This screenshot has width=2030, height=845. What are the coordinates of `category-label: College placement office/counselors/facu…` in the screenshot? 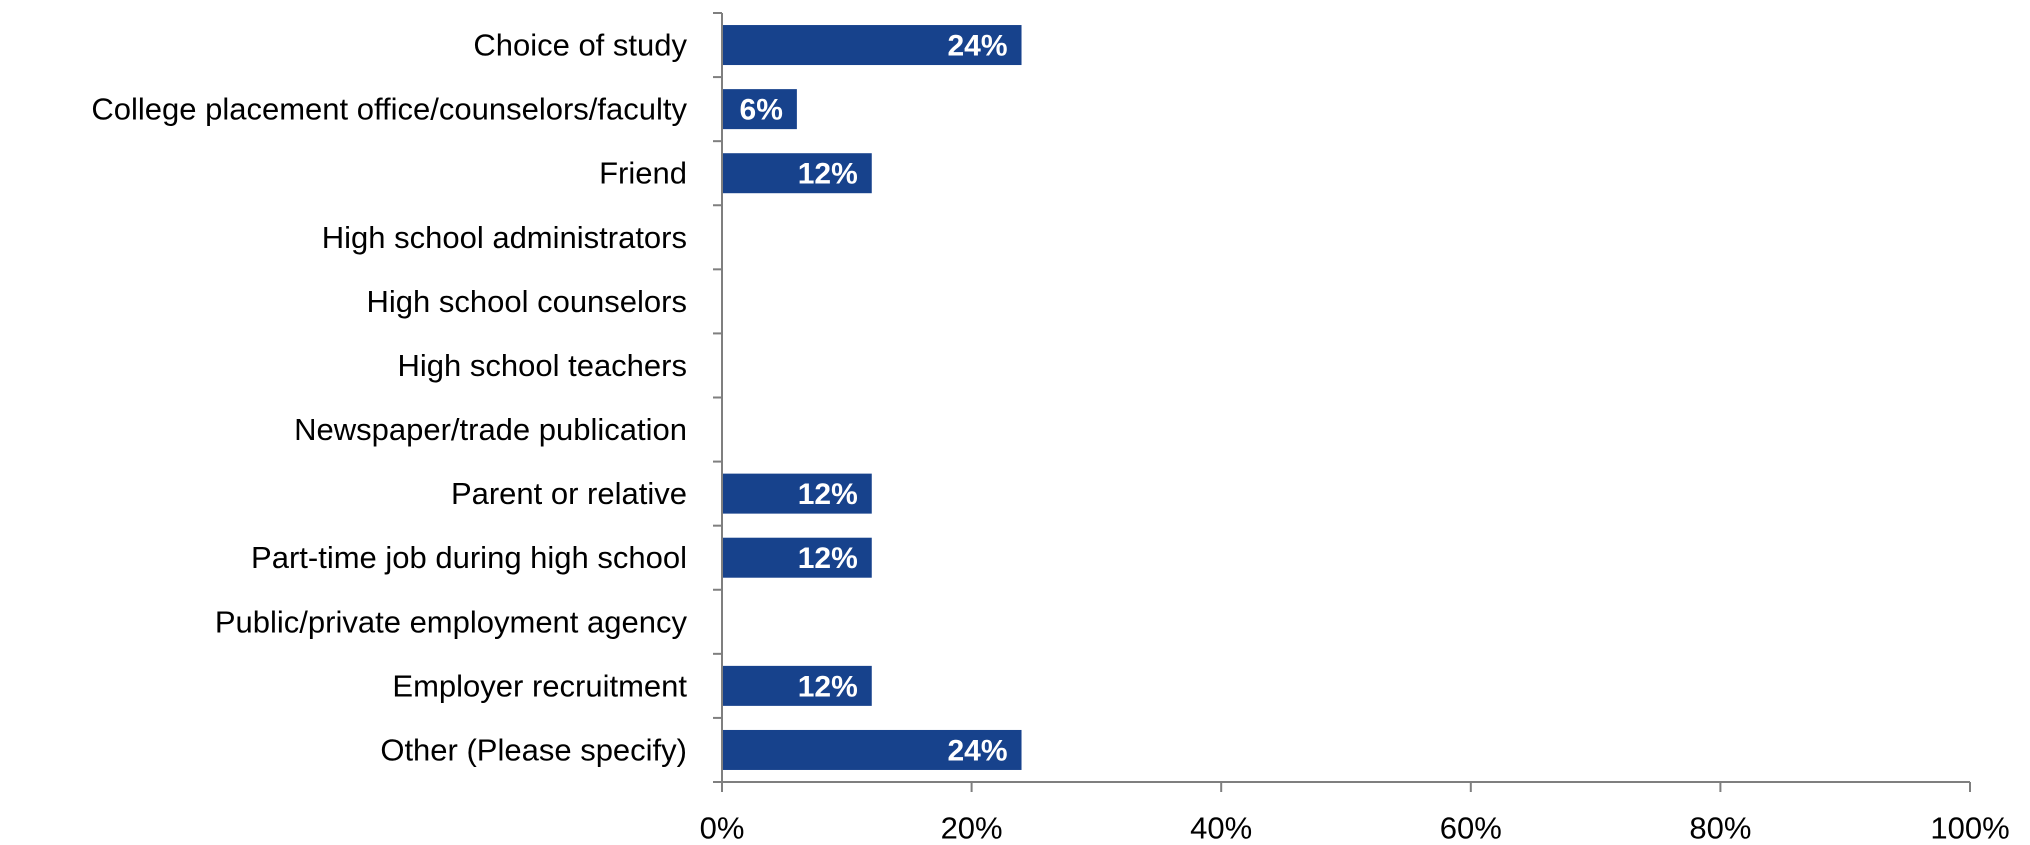 It's located at (389, 109).